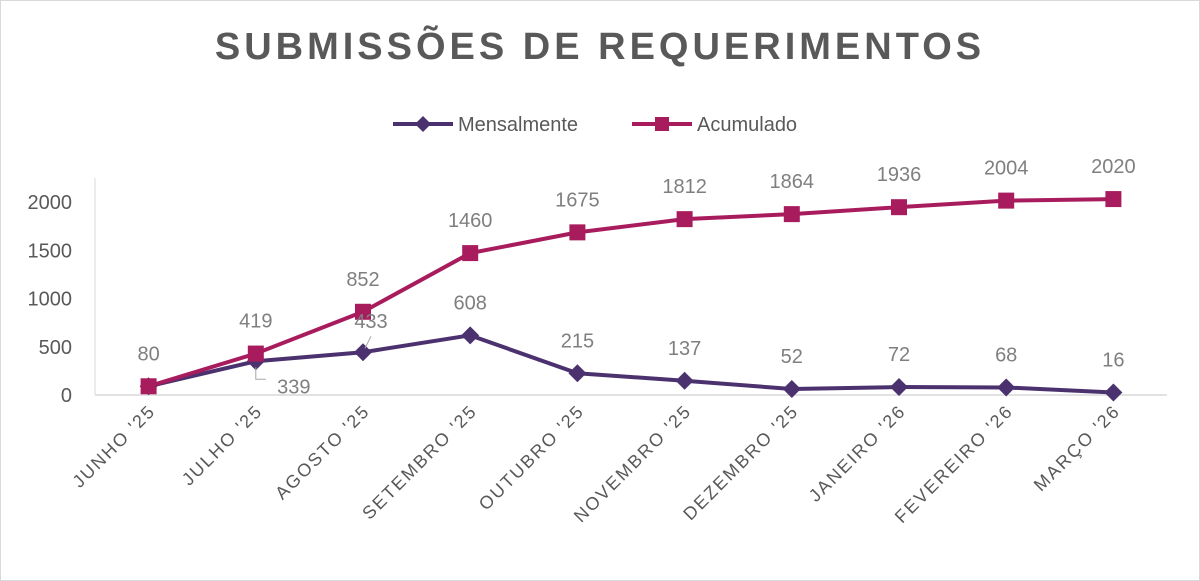 This screenshot has width=1200, height=581. What do you see at coordinates (633, 464) in the screenshot?
I see `x-tick-label: NOVEMBRO '25` at bounding box center [633, 464].